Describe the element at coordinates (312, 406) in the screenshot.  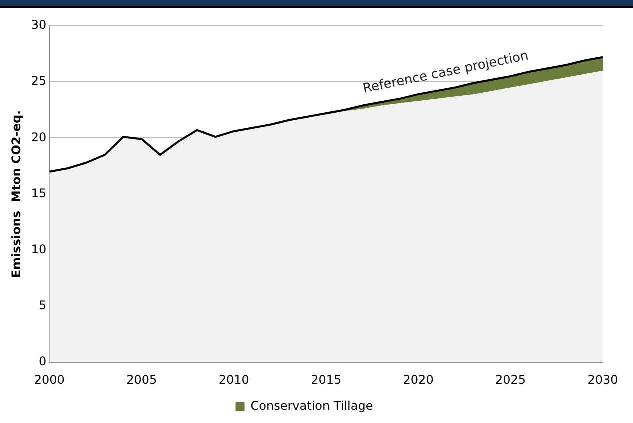
I see `legend-label: Conservation Tillage` at that location.